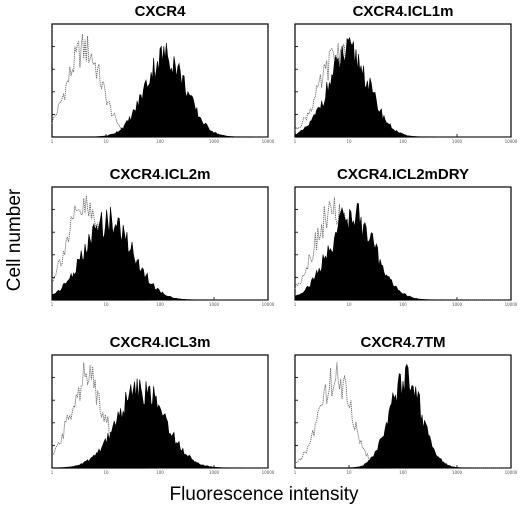 The width and height of the screenshot is (520, 517). I want to click on histogram-panel: CXCR4 1 10 100 1000 10000, so click(163, 73).